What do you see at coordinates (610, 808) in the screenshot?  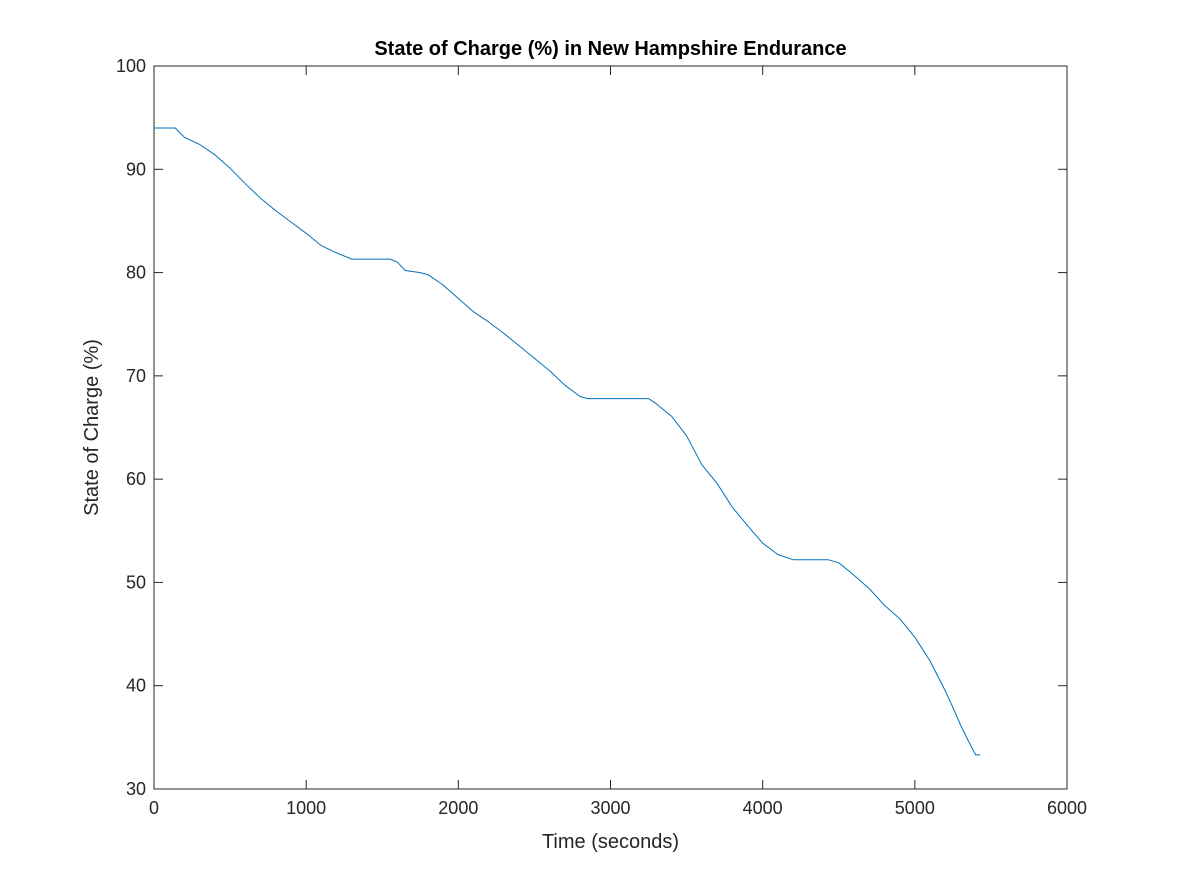 I see `x-tick-label: 3000` at bounding box center [610, 808].